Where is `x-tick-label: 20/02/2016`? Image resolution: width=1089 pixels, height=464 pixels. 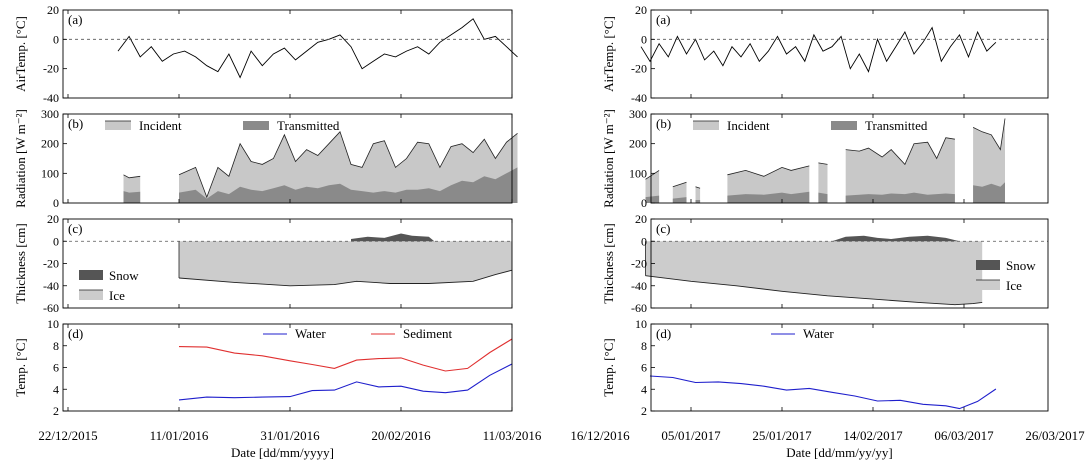 x-tick-label: 20/02/2016 is located at coordinates (401, 435).